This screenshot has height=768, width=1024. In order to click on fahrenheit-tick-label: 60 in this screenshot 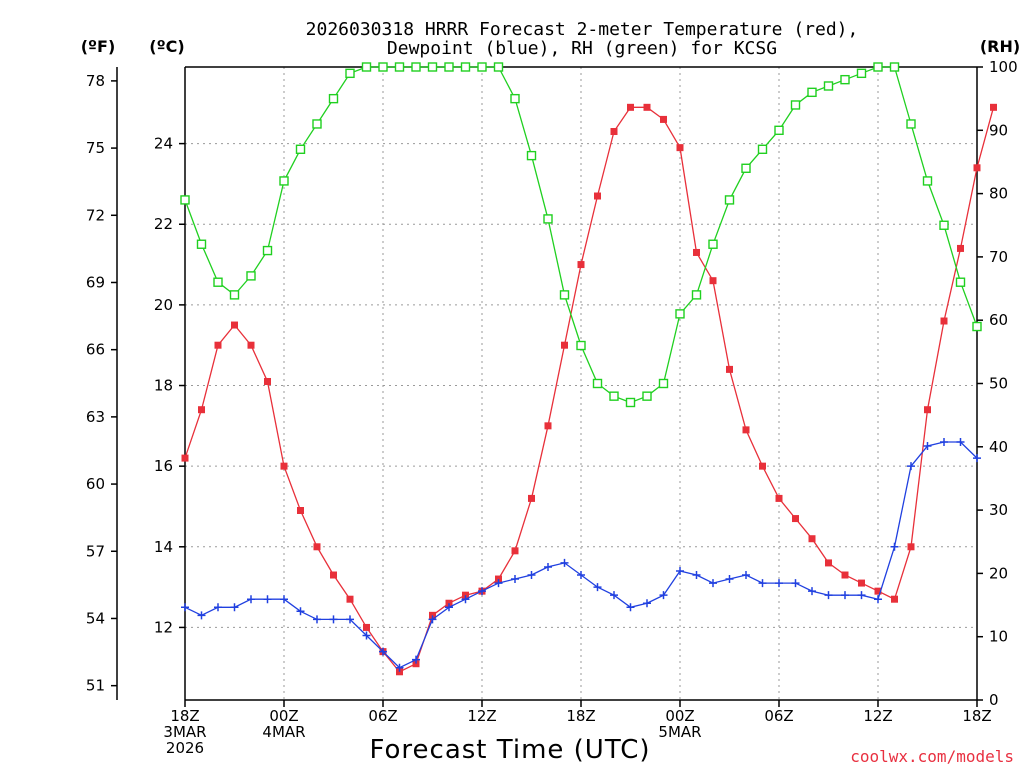, I will do `click(95, 484)`.